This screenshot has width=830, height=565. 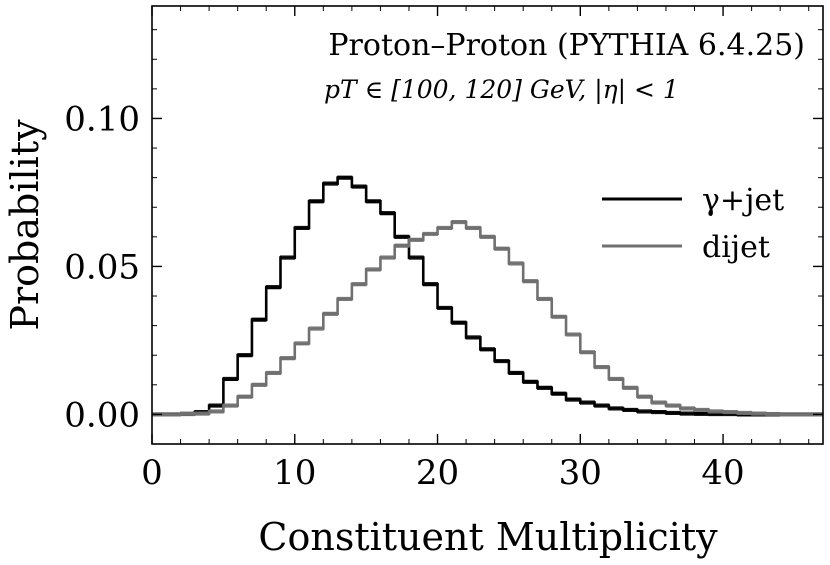 I want to click on legend: γ+jet dijet, so click(x=693, y=224).